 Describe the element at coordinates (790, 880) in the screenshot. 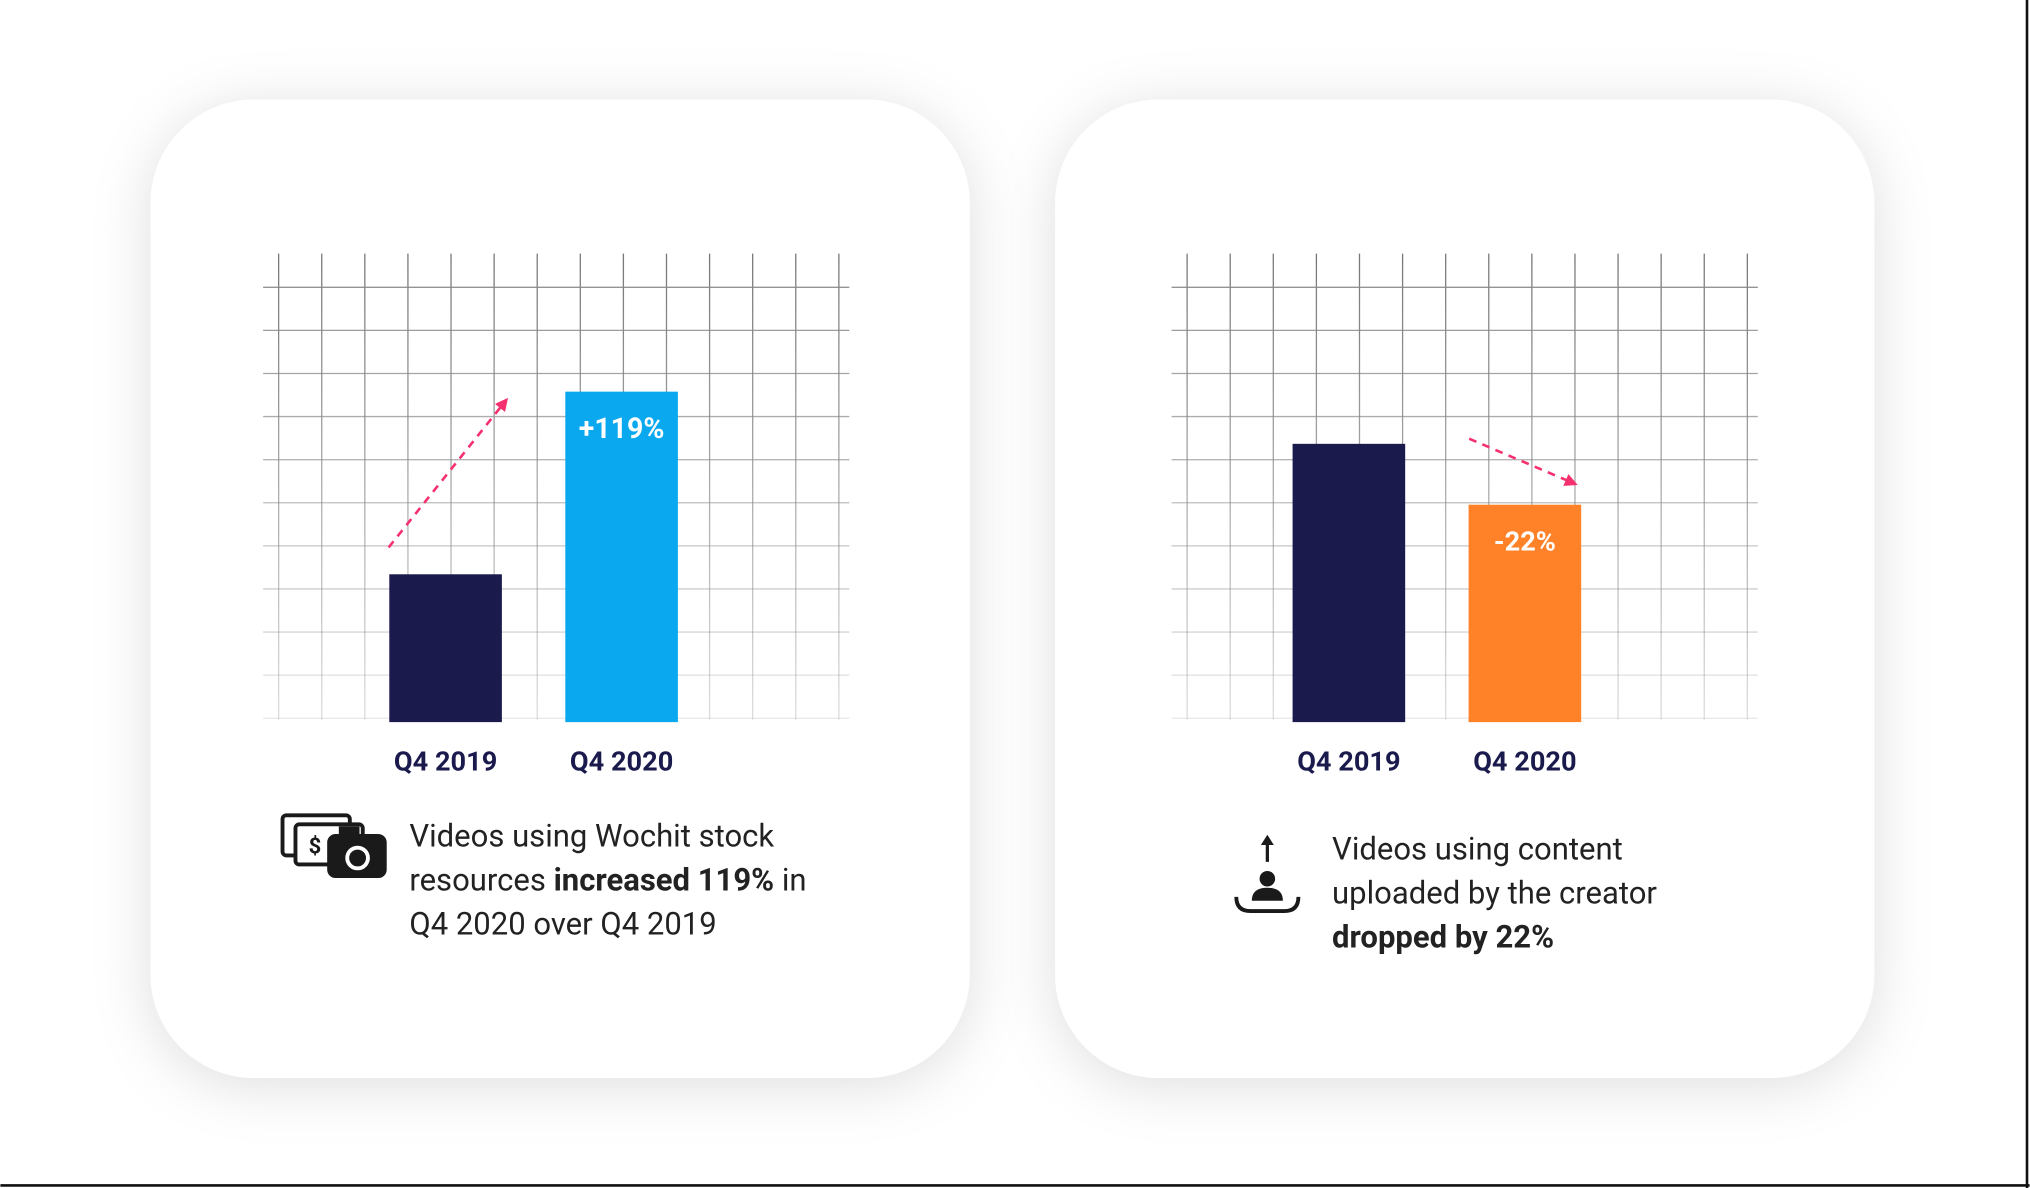

I see `caption-text: in` at that location.